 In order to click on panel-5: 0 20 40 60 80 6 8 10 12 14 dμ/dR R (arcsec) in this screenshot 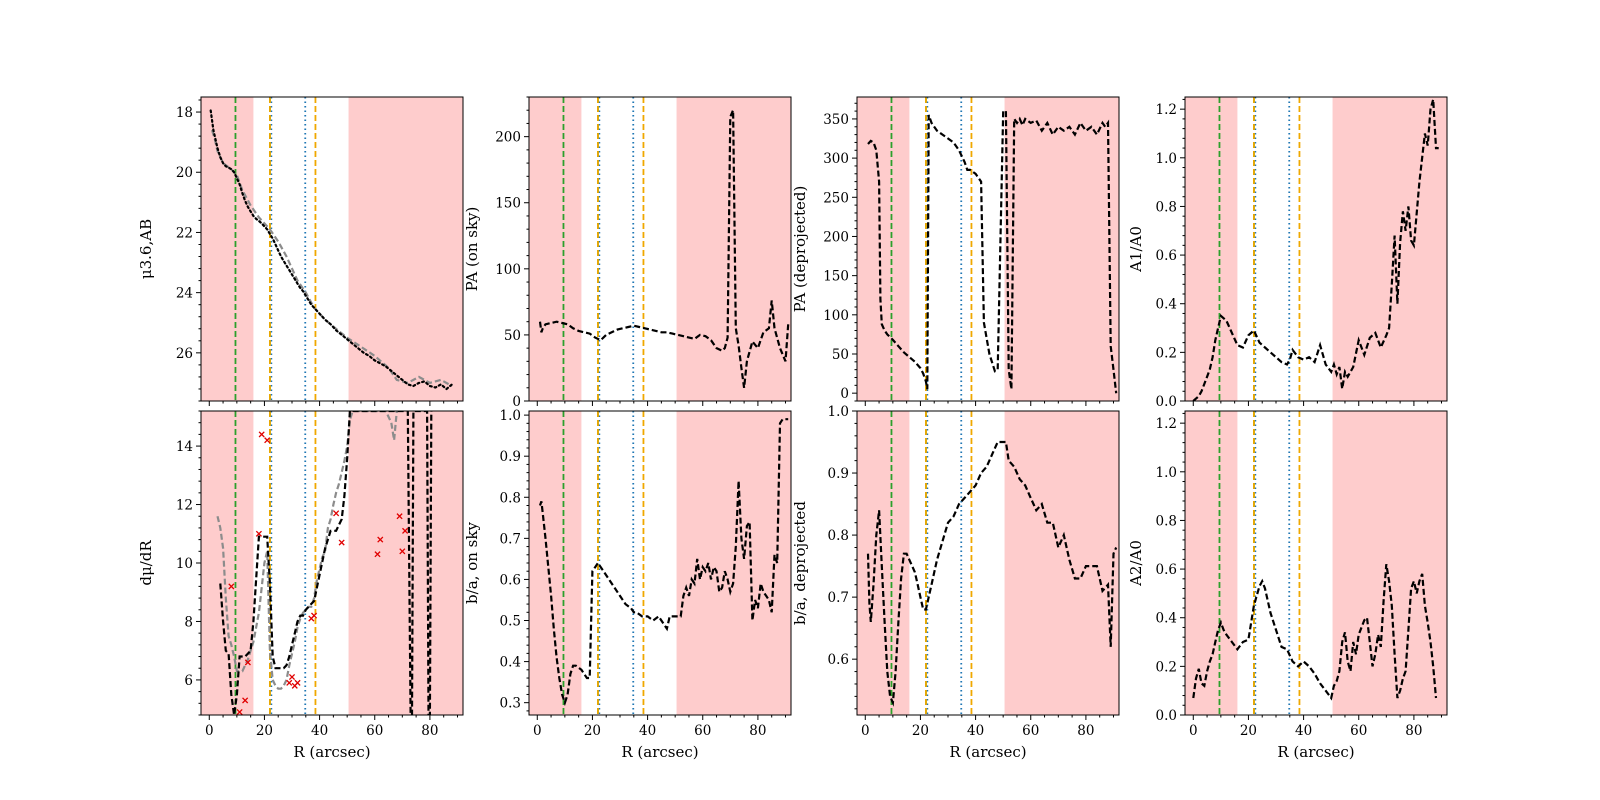, I will do `click(300, 585)`.